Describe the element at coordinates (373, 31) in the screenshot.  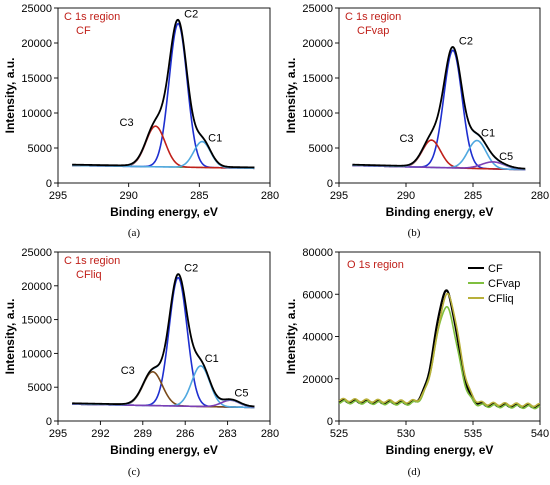
I see `panel-title-sample: CFvap` at that location.